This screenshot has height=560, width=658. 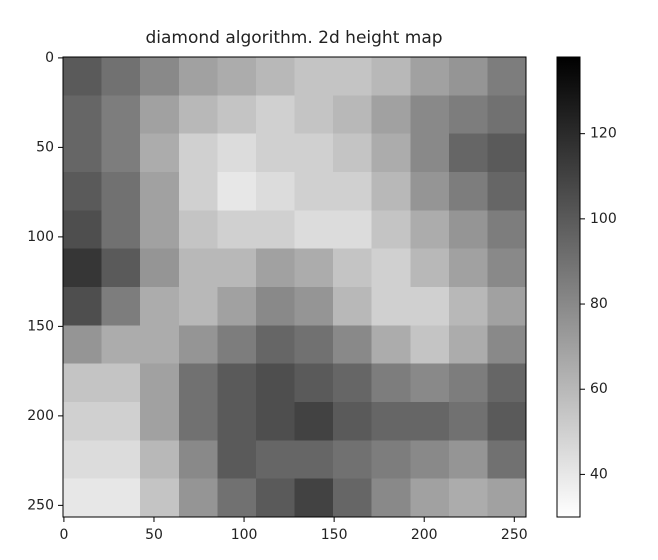 I want to click on y-tick-label: 200, so click(x=40, y=416).